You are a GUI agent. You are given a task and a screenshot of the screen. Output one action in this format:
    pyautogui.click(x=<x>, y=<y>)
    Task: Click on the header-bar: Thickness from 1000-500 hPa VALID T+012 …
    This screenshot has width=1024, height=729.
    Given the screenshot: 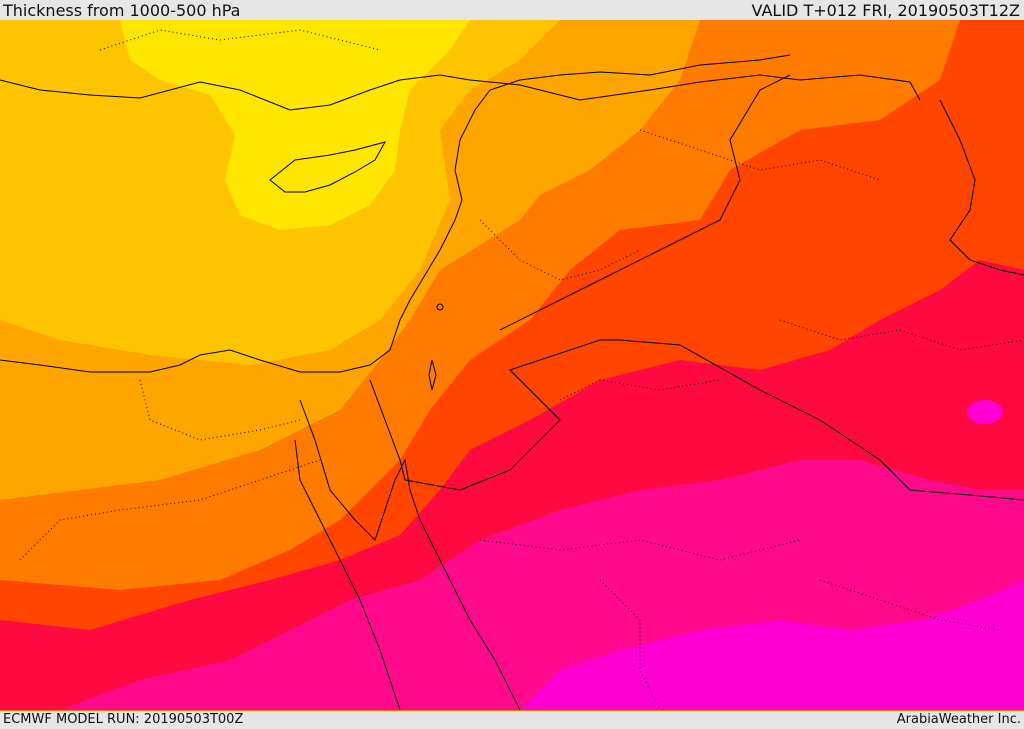 What is the action you would take?
    pyautogui.click(x=512, y=10)
    